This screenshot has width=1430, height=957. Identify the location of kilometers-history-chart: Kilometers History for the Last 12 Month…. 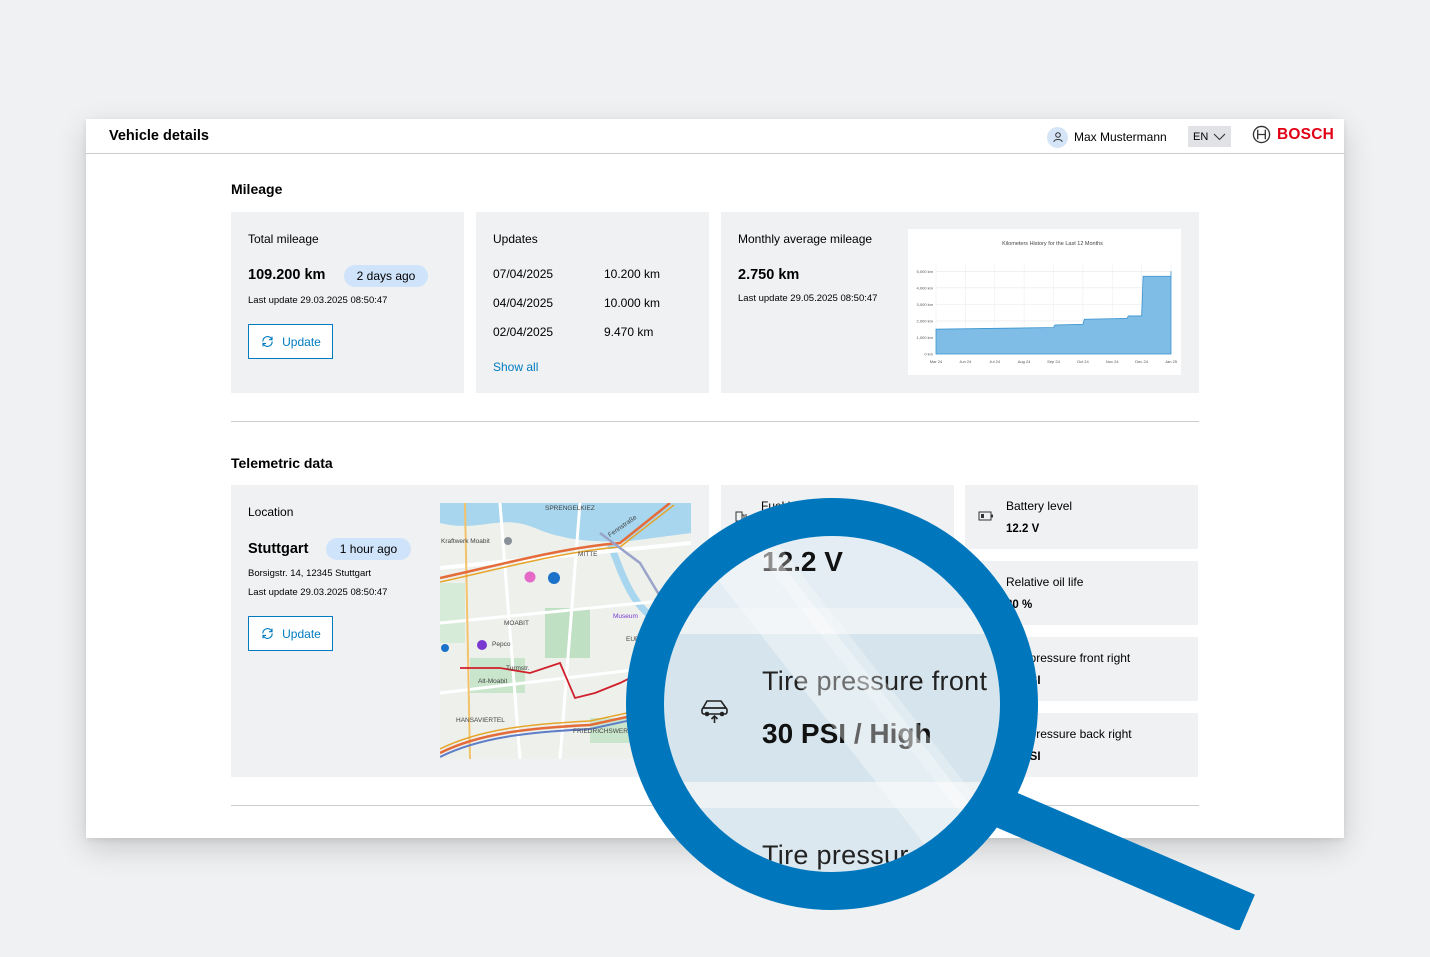
(1044, 302).